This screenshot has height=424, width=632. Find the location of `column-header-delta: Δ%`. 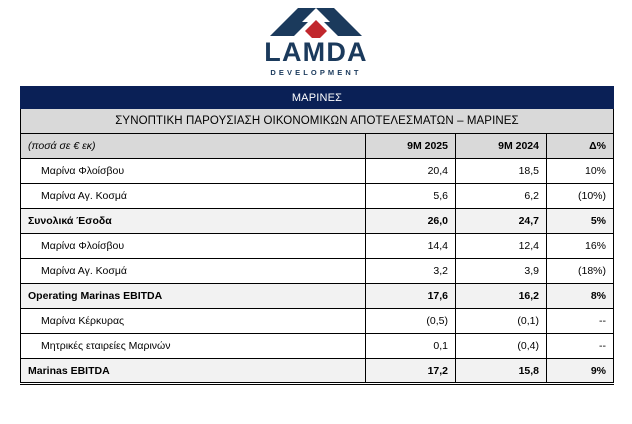

column-header-delta: Δ% is located at coordinates (580, 146).